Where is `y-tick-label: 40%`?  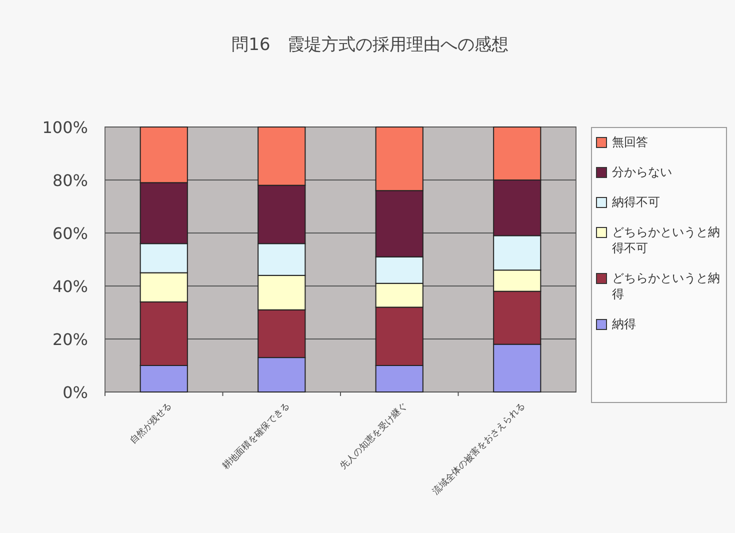
y-tick-label: 40% is located at coordinates (70, 286).